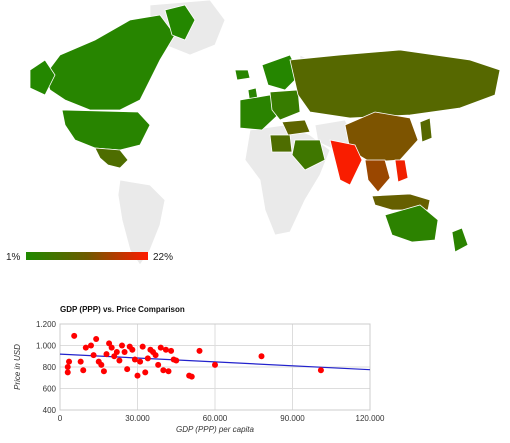 This screenshot has width=510, height=443. I want to click on map-region-canada, so click(110, 62).